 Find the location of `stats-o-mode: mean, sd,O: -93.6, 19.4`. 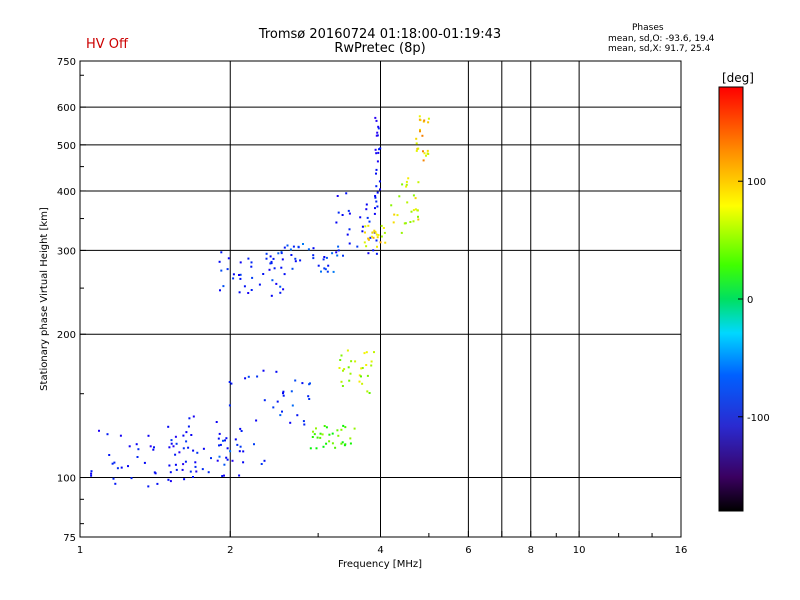

stats-o-mode: mean, sd,O: -93.6, 19.4 is located at coordinates (661, 39).